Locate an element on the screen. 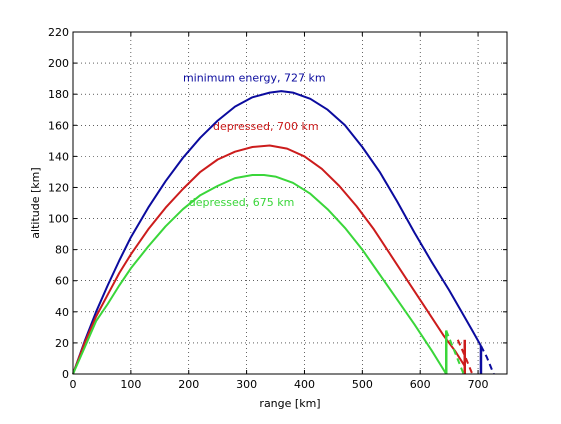 The width and height of the screenshot is (561, 424). annotation-label: depressed, 675 km is located at coordinates (242, 202).